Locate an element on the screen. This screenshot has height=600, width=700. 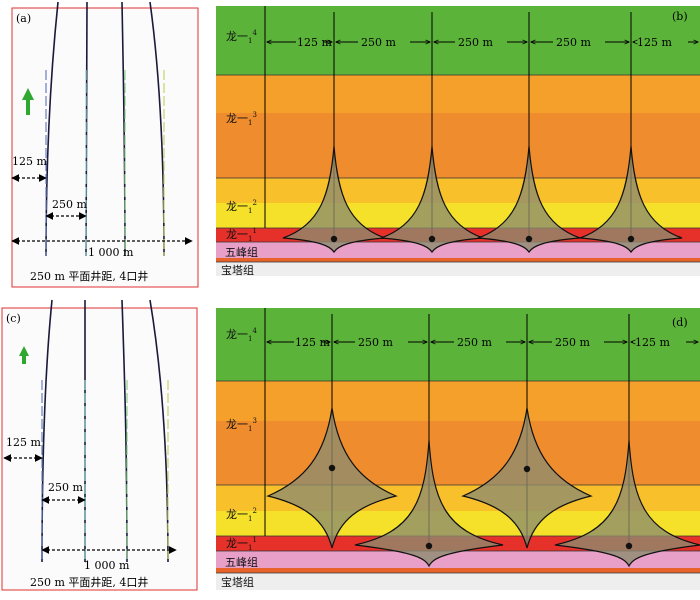
panel-c-tag: (c) is located at coordinates (13, 318).